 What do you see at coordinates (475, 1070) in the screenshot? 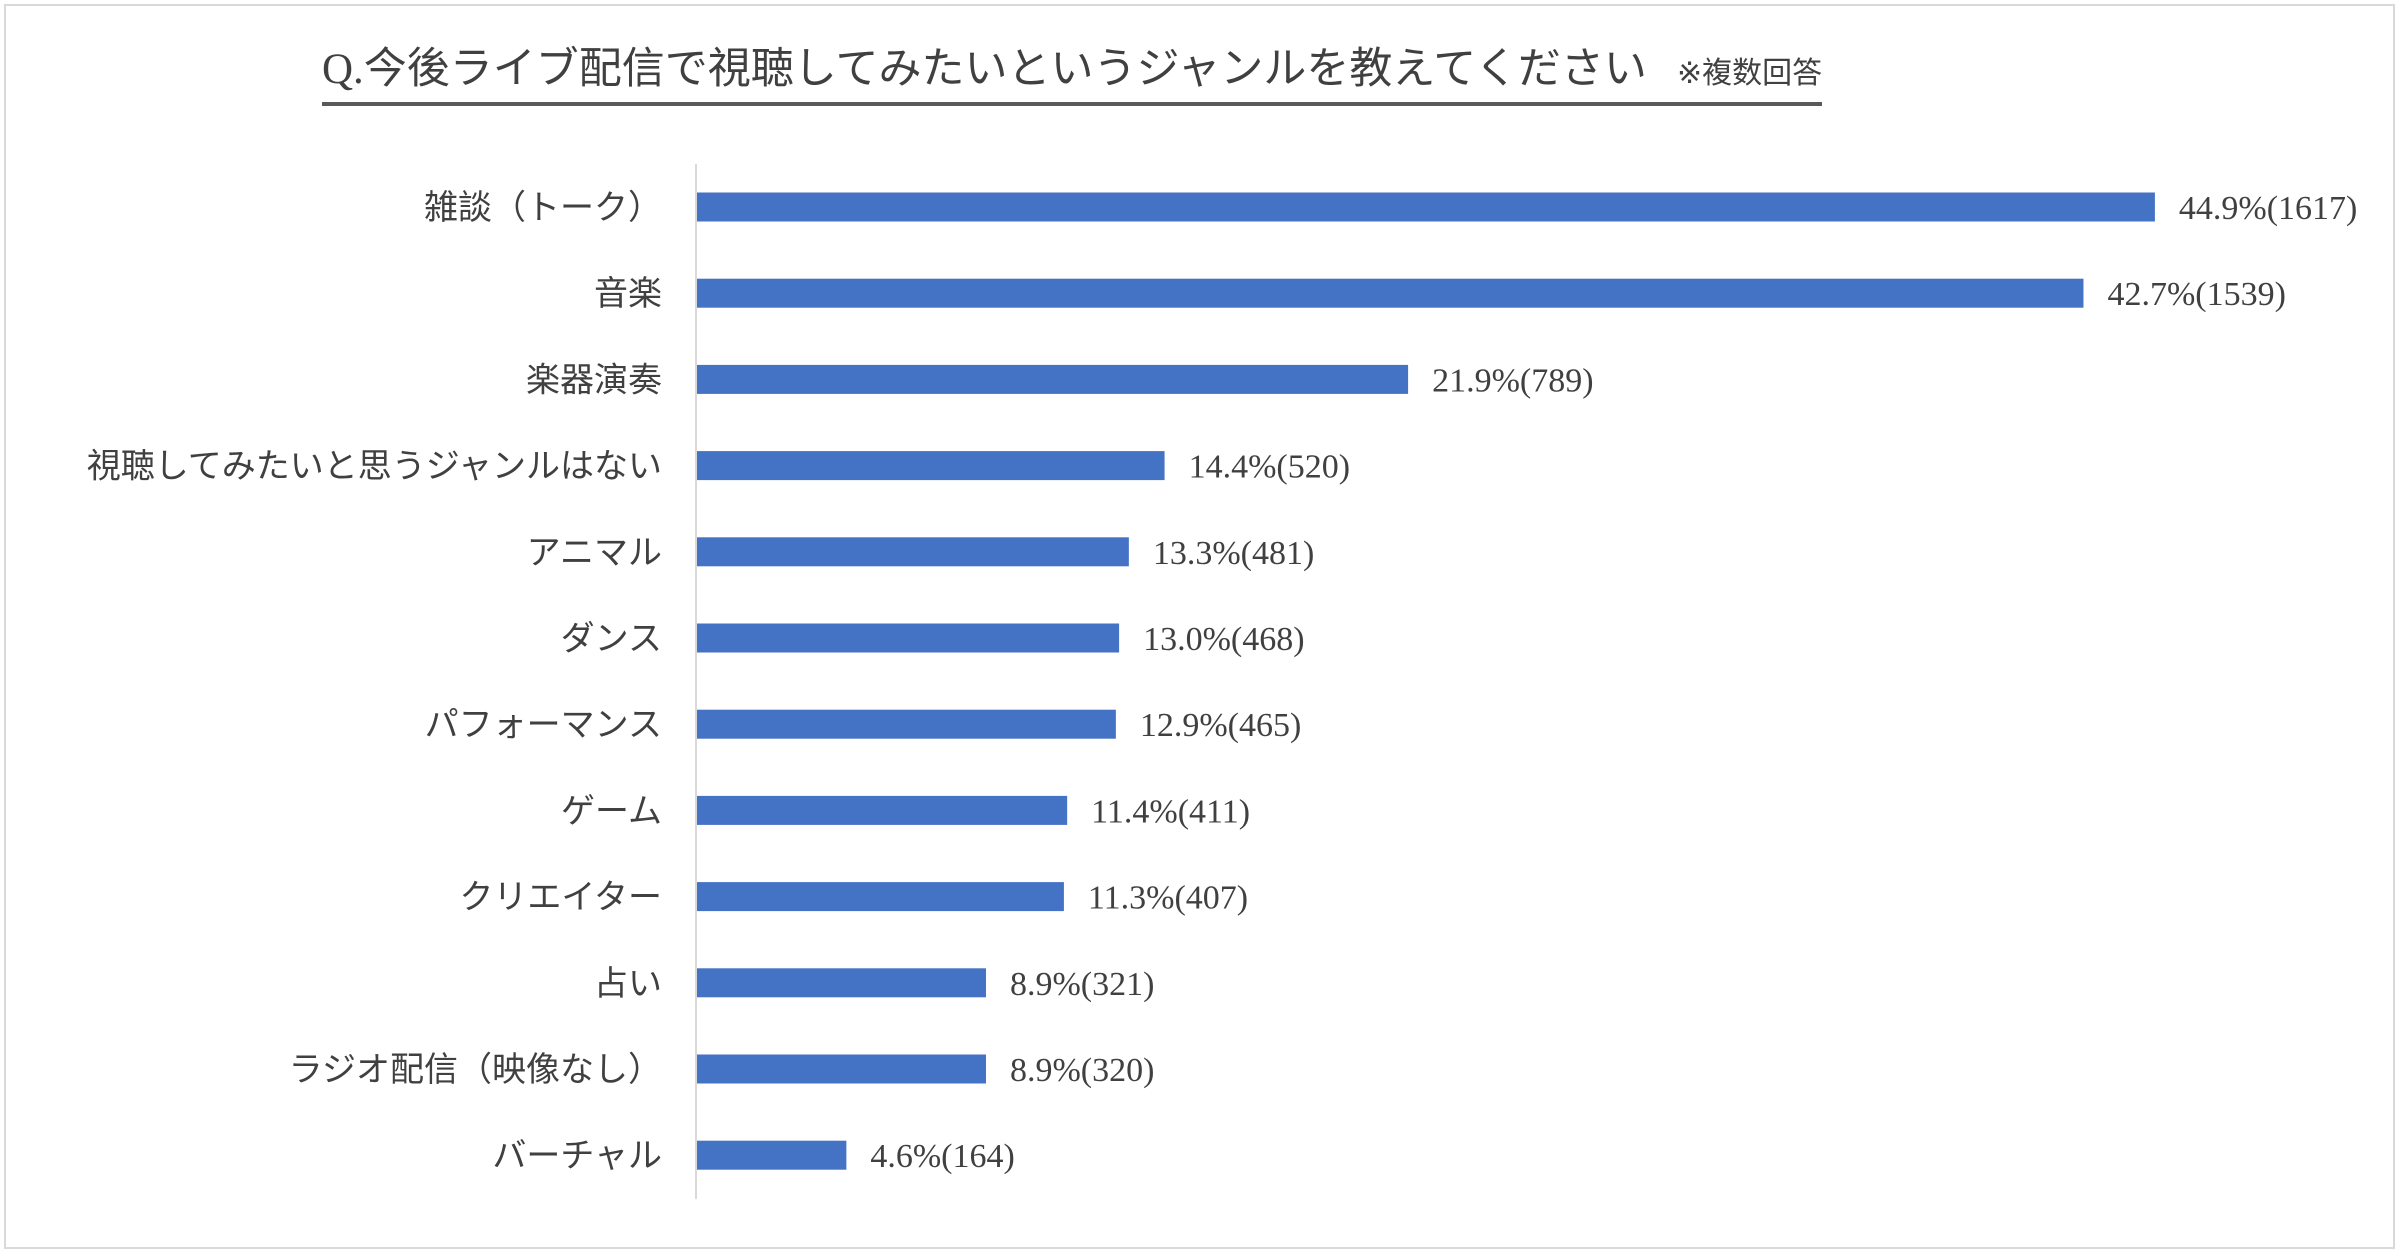
I see `category-label: ラジオ配信（映像なし）` at bounding box center [475, 1070].